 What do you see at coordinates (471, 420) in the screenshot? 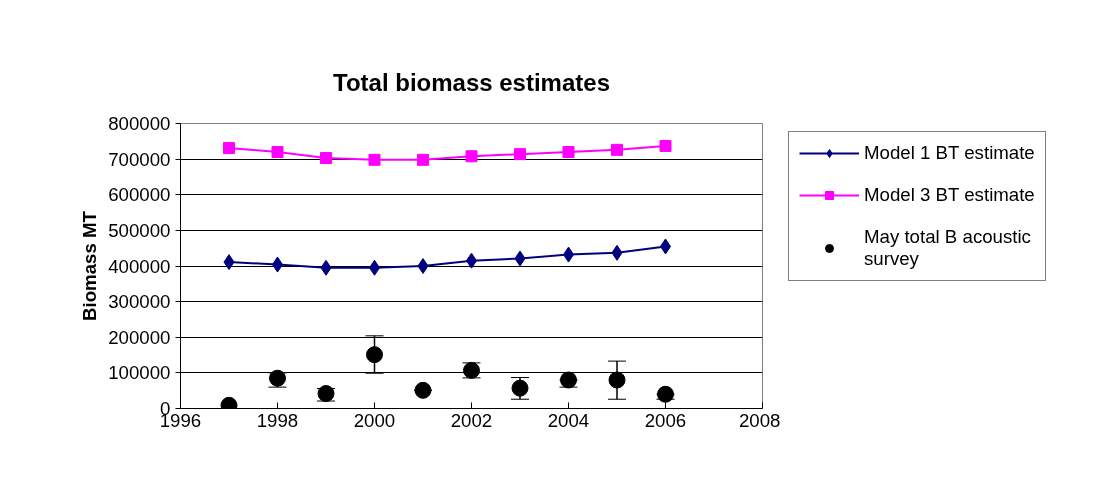
I see `x-tick-label: 2002` at bounding box center [471, 420].